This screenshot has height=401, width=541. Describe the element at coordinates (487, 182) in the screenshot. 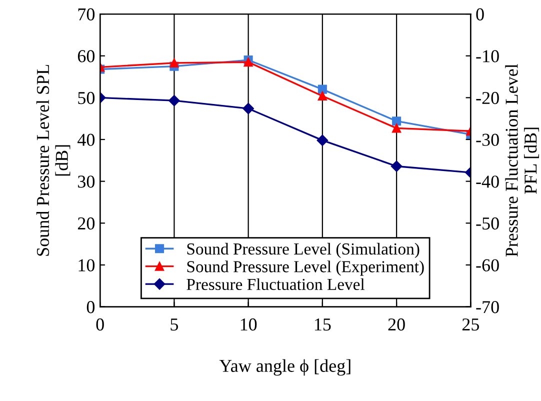

I see `y2-tick-label: -40` at that location.